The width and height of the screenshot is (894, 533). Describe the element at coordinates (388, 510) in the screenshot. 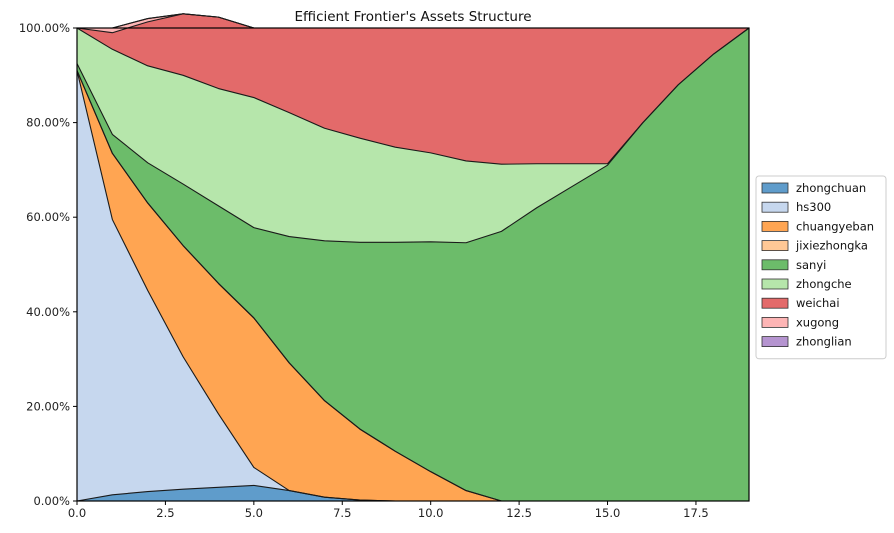

I see `x-axis: 0.0 2.5 5.0 7.5 10.0 12.5 15.0 17.5` at that location.